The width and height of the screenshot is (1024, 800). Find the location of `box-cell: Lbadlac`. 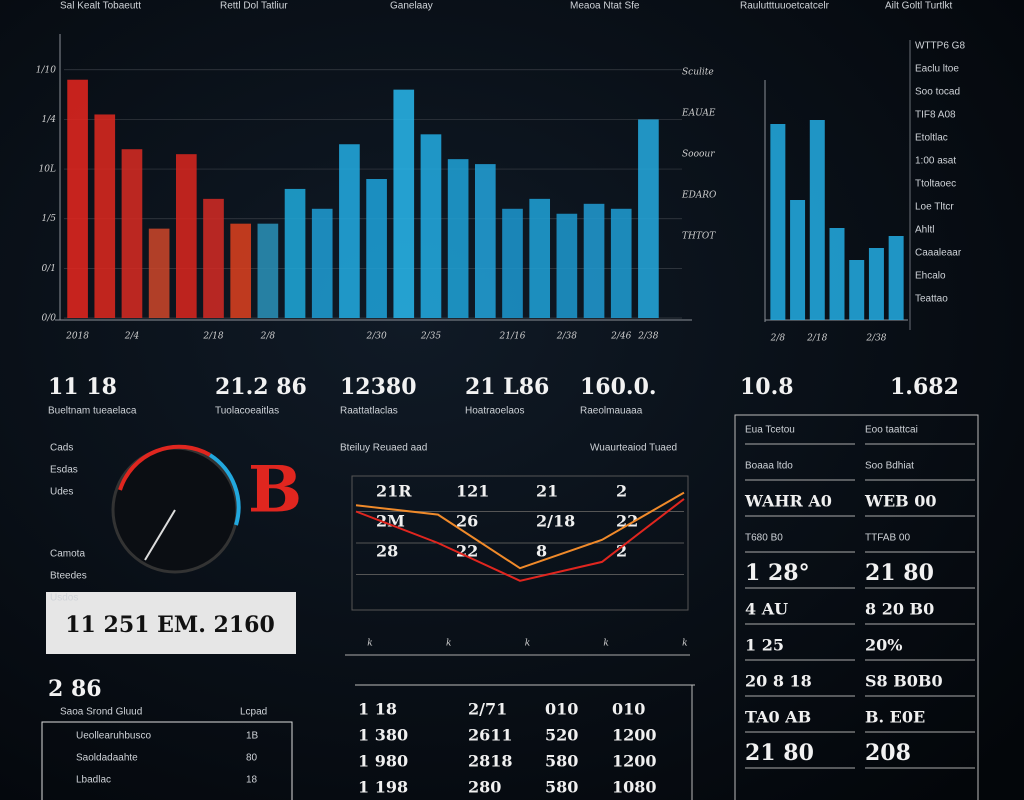

box-cell: Lbadlac is located at coordinates (93, 780).